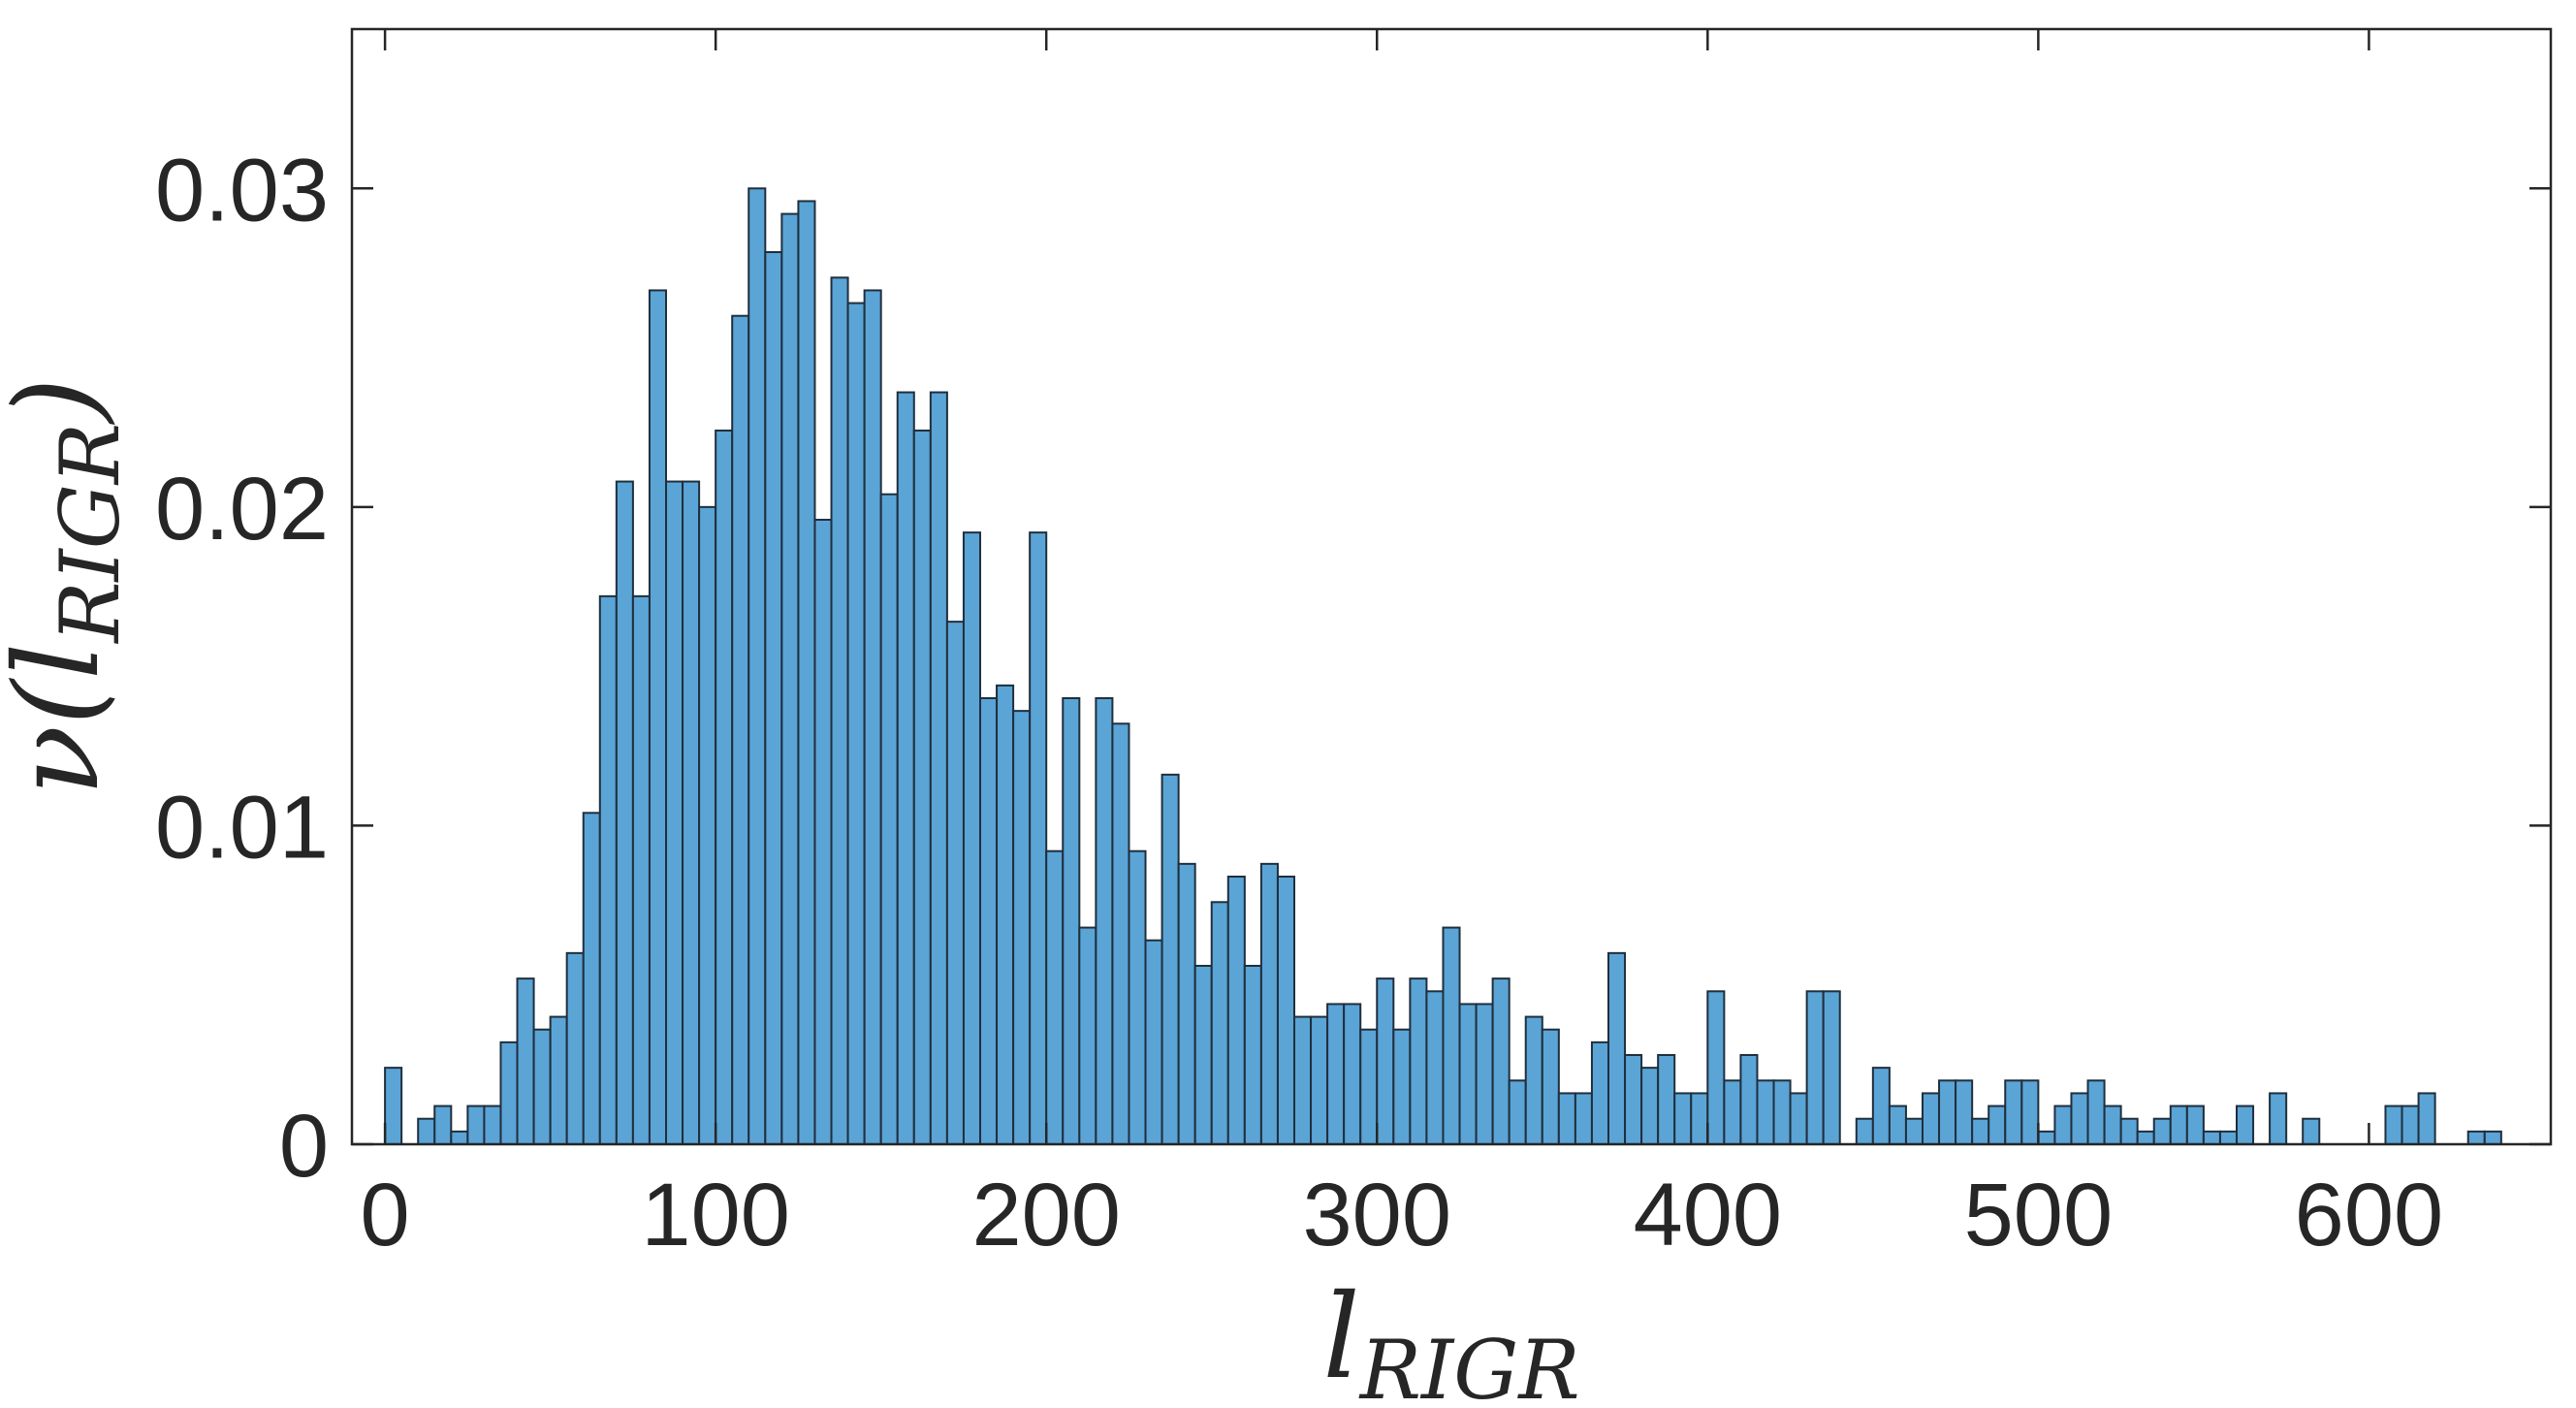 The height and width of the screenshot is (1408, 2576). I want to click on y-tick-label: 0.01, so click(242, 827).